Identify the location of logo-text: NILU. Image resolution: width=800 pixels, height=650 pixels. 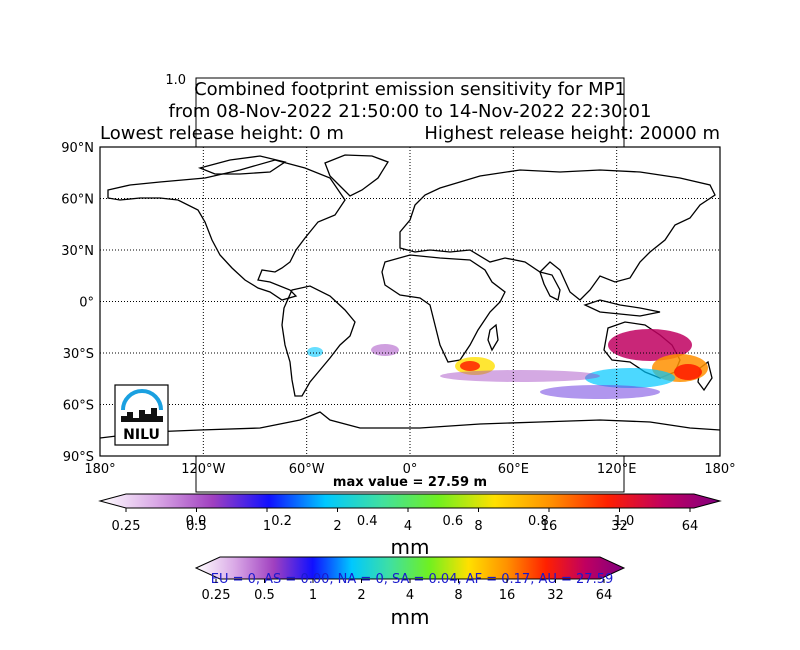
(141, 435).